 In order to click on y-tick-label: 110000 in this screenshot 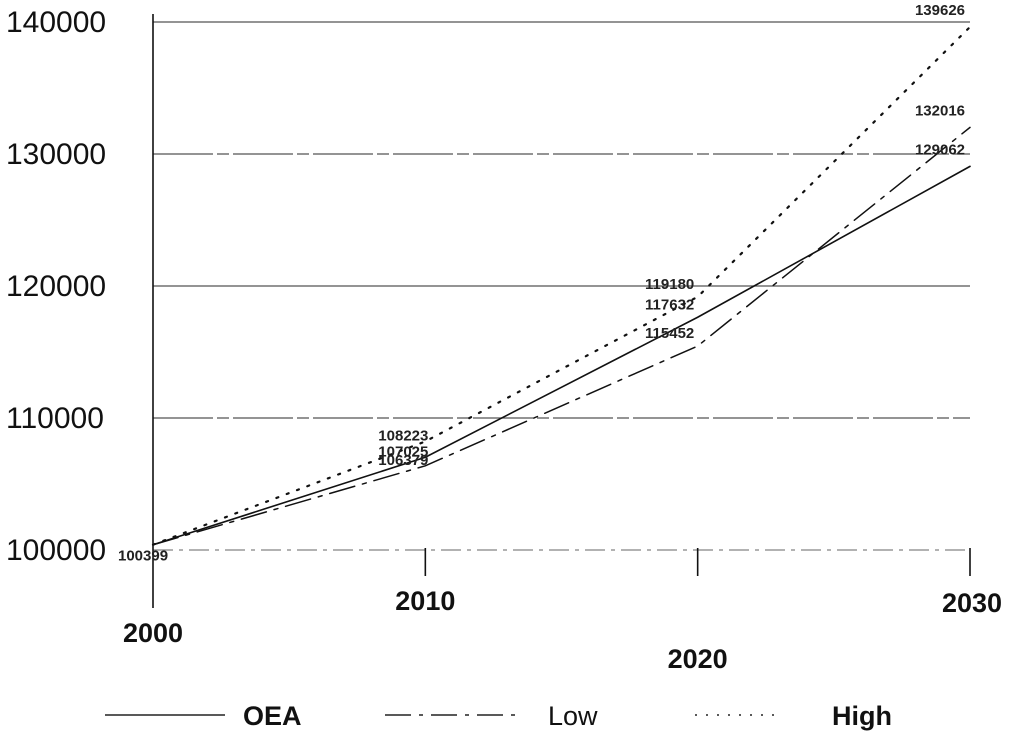, I will do `click(55, 418)`.